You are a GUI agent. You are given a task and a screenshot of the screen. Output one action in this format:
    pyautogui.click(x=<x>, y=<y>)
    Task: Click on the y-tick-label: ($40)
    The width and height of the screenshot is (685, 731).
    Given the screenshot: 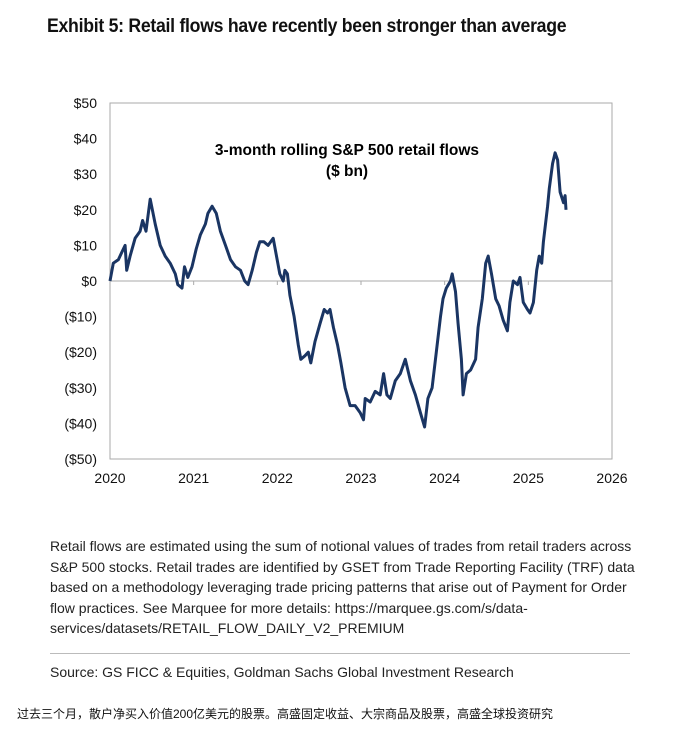 What is the action you would take?
    pyautogui.click(x=80, y=423)
    